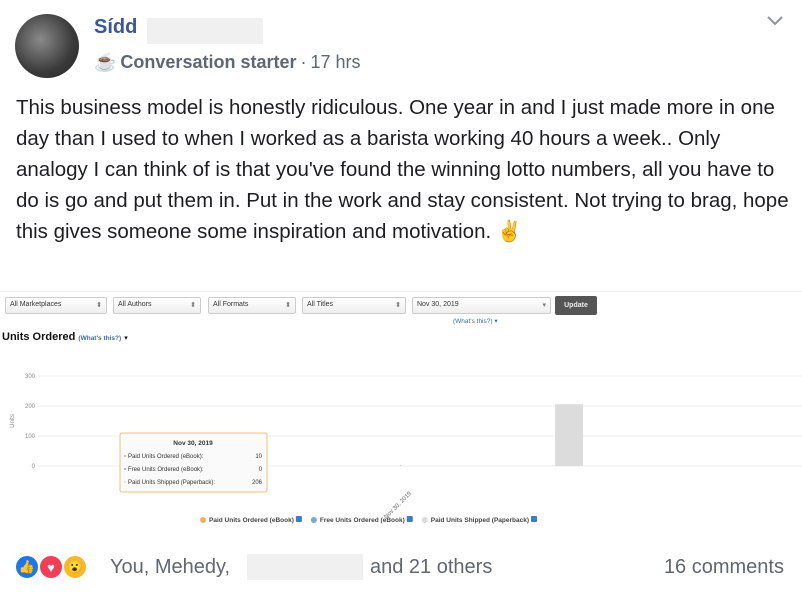 This screenshot has width=802, height=594. Describe the element at coordinates (258, 457) in the screenshot. I see `tooltip-value: 10` at that location.